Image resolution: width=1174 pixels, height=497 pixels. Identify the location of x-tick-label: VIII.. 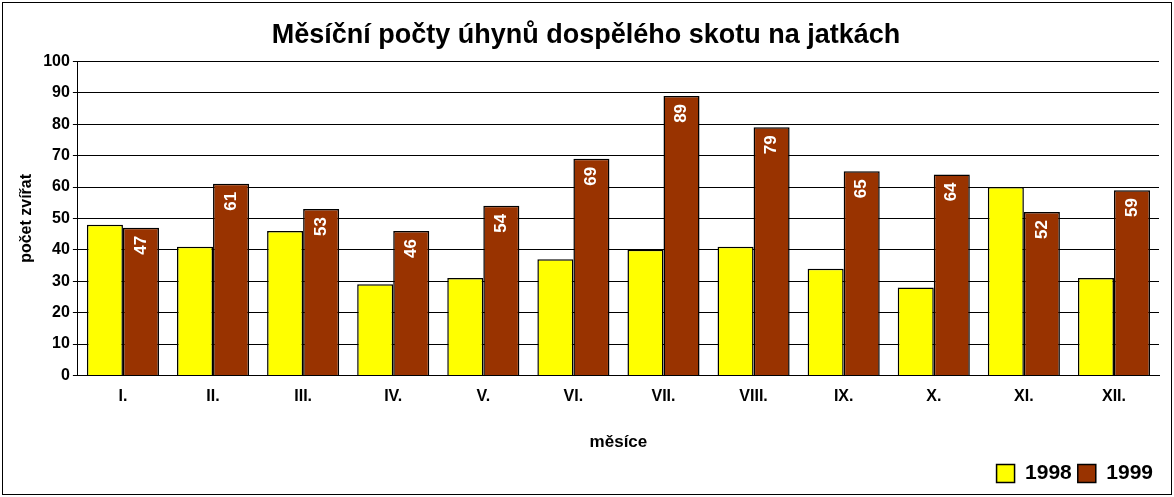
(753, 396).